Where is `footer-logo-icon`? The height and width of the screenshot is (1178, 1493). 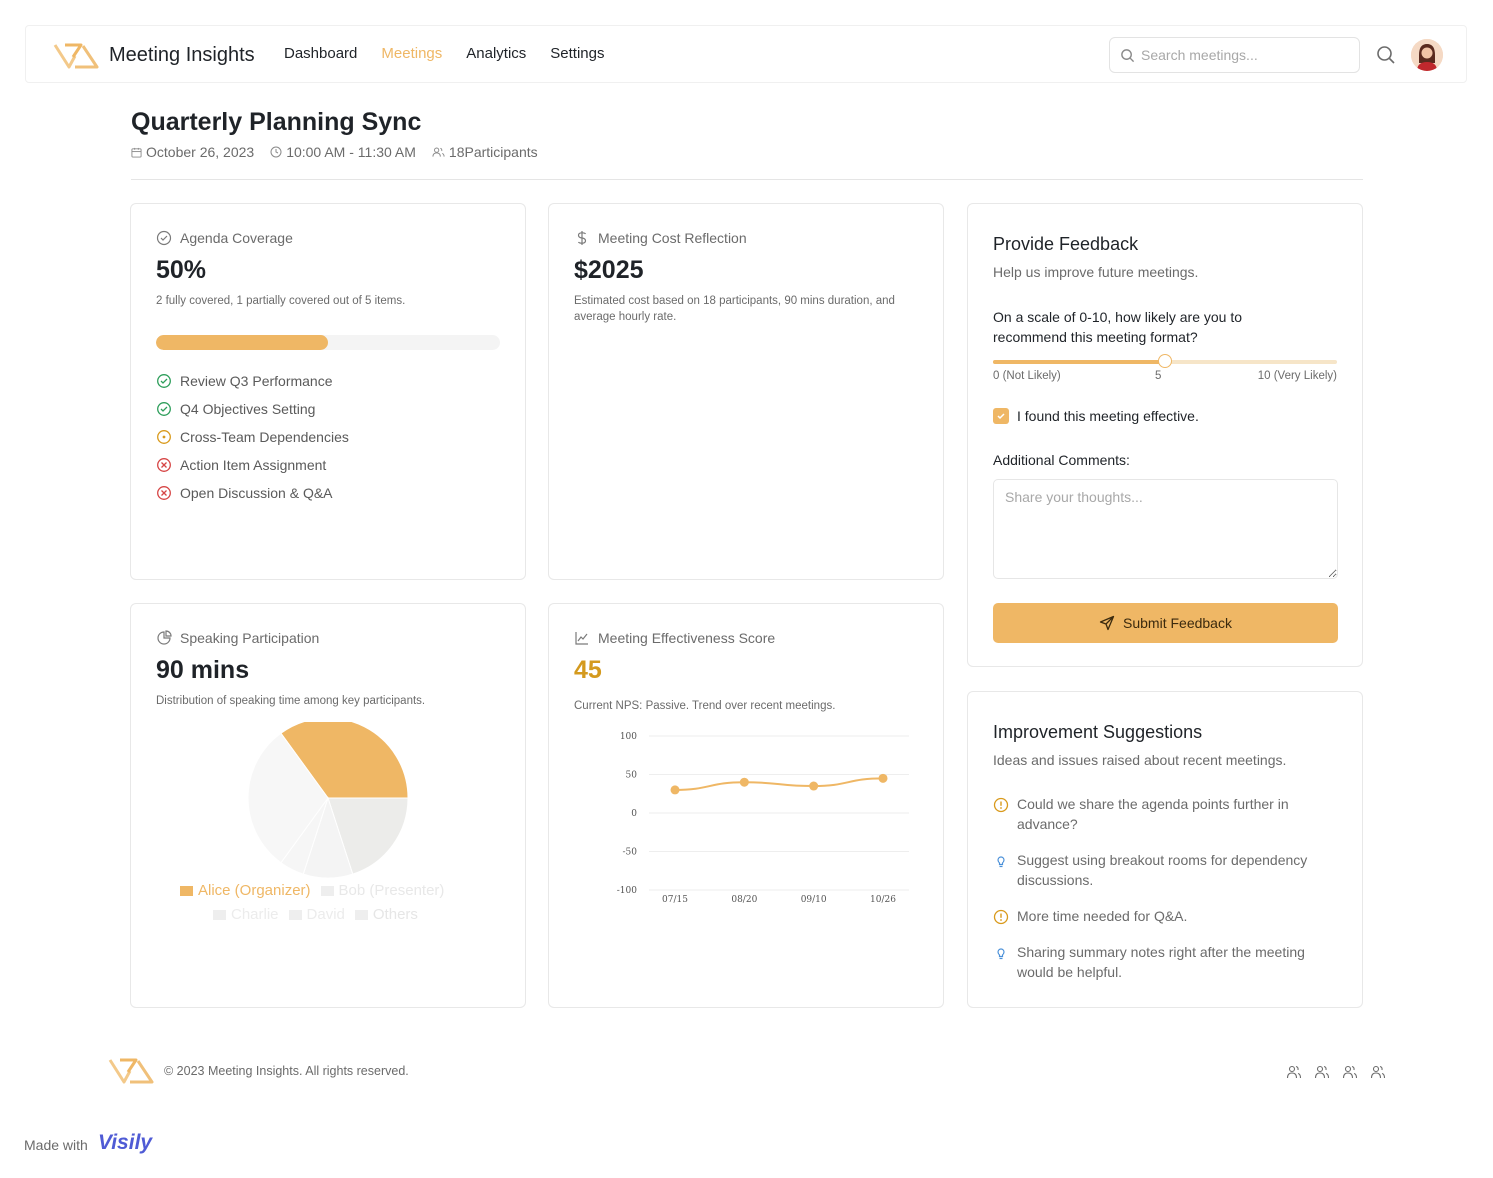
footer-logo-icon is located at coordinates (131, 1071).